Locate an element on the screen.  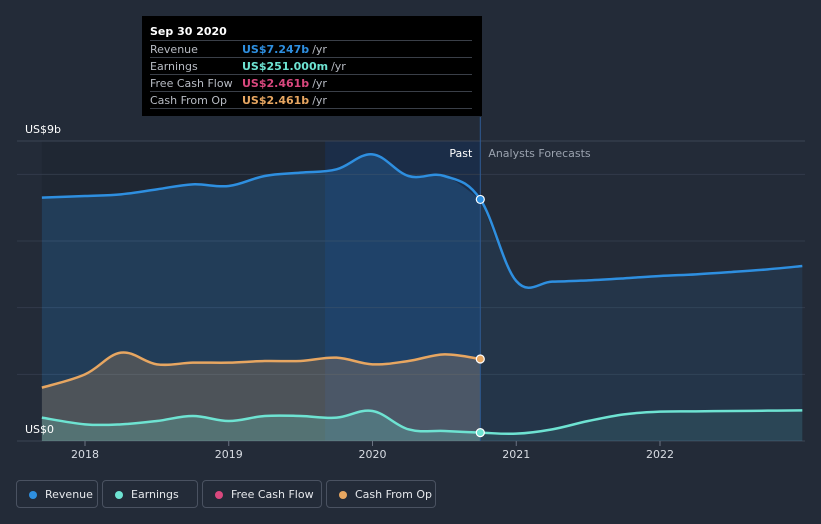
series-area-past-cash-from-op is located at coordinates (261, 396).